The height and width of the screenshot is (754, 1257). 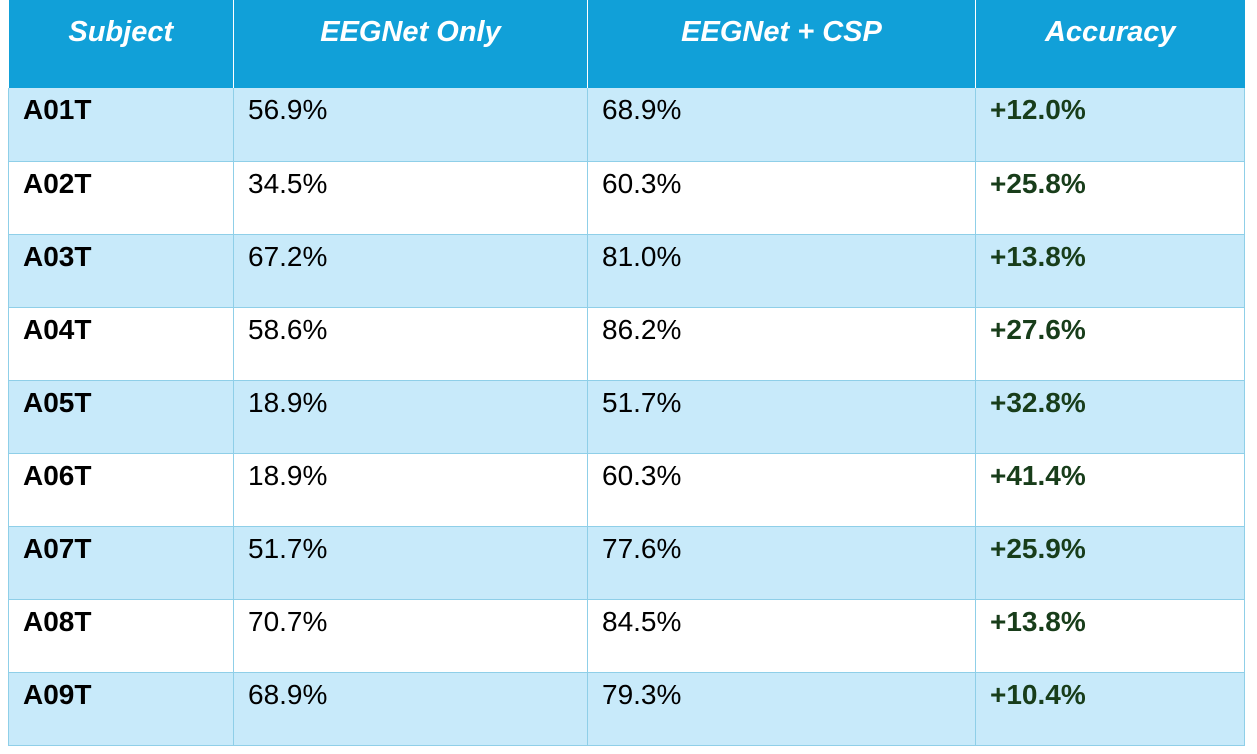 I want to click on header-eegnet-csp: EEGNet + CSP, so click(x=781, y=44).